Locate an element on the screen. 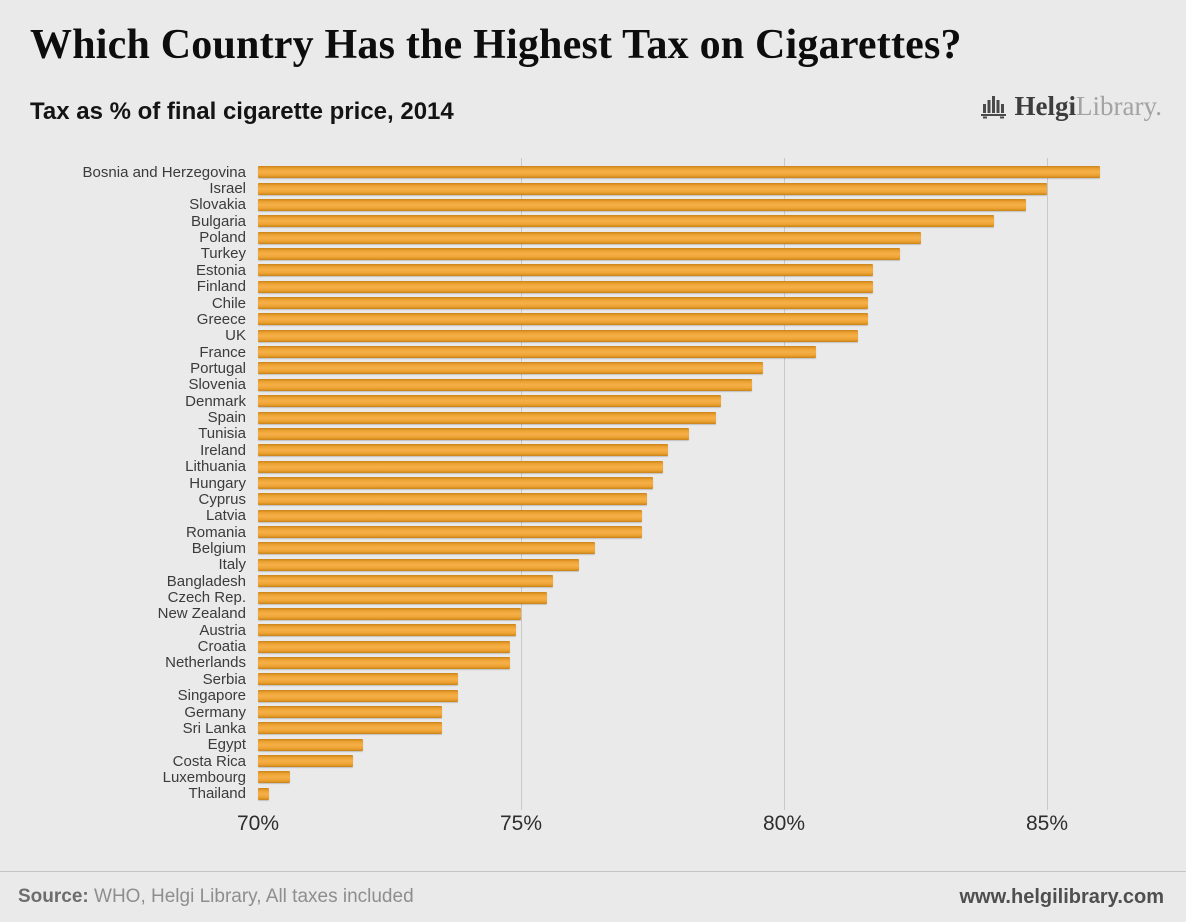 The height and width of the screenshot is (922, 1186). country-label: Spain is located at coordinates (226, 418).